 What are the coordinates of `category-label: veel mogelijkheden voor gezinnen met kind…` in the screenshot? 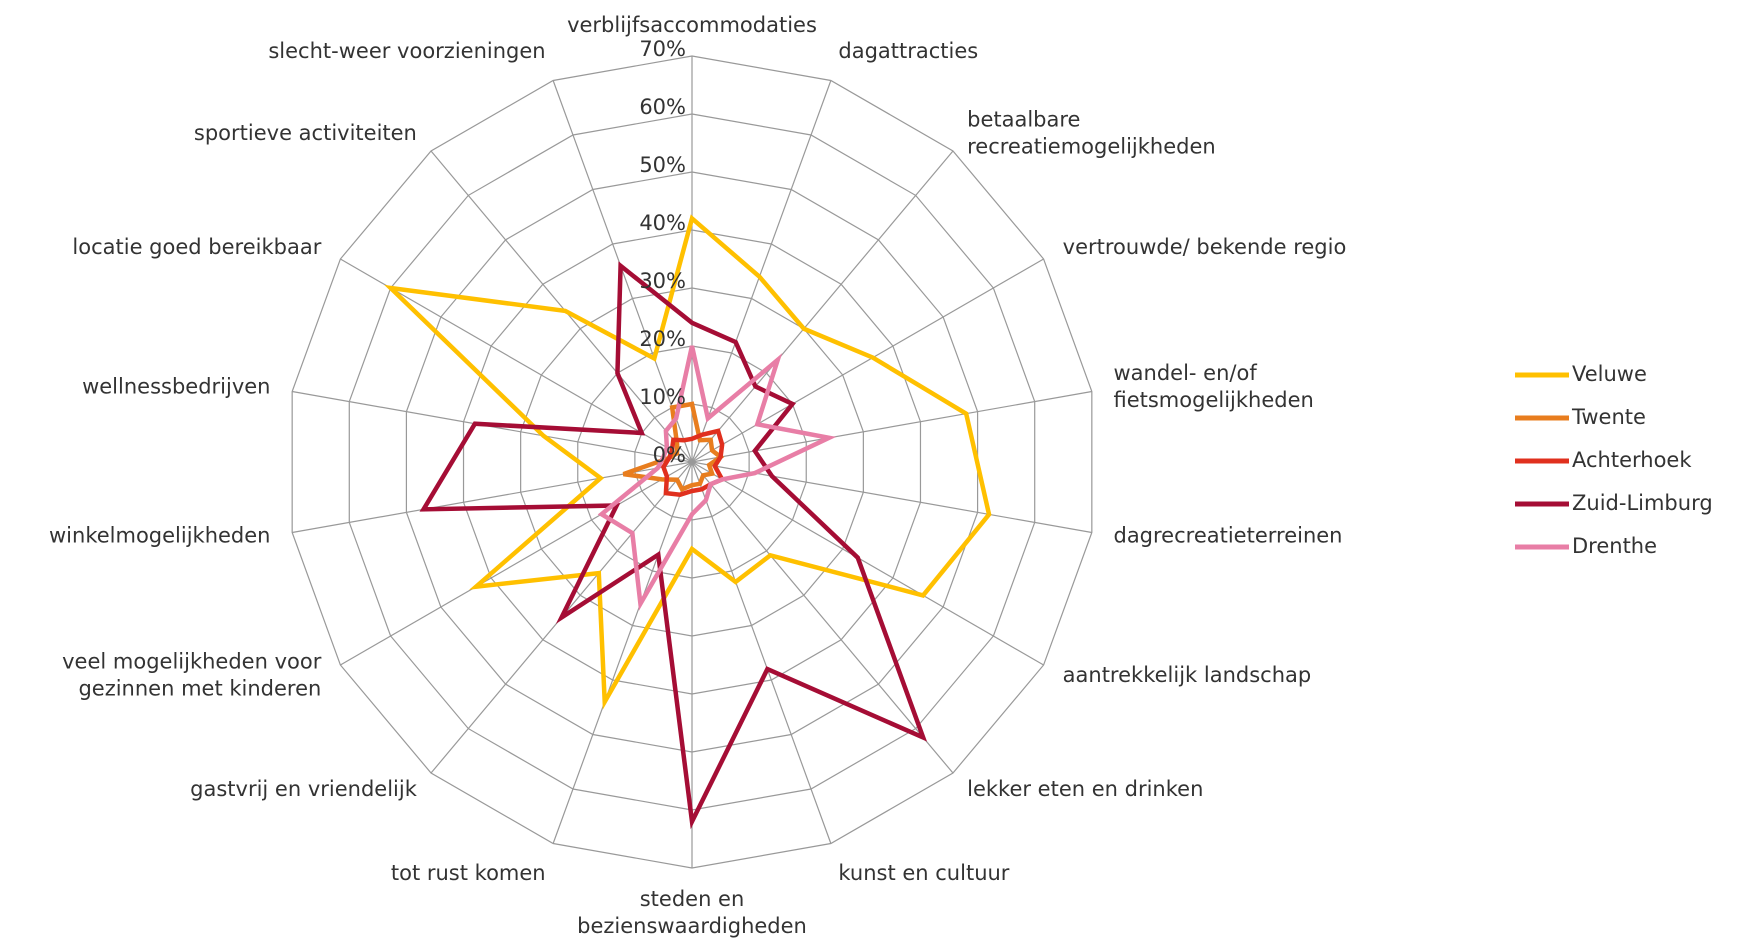 It's located at (192, 675).